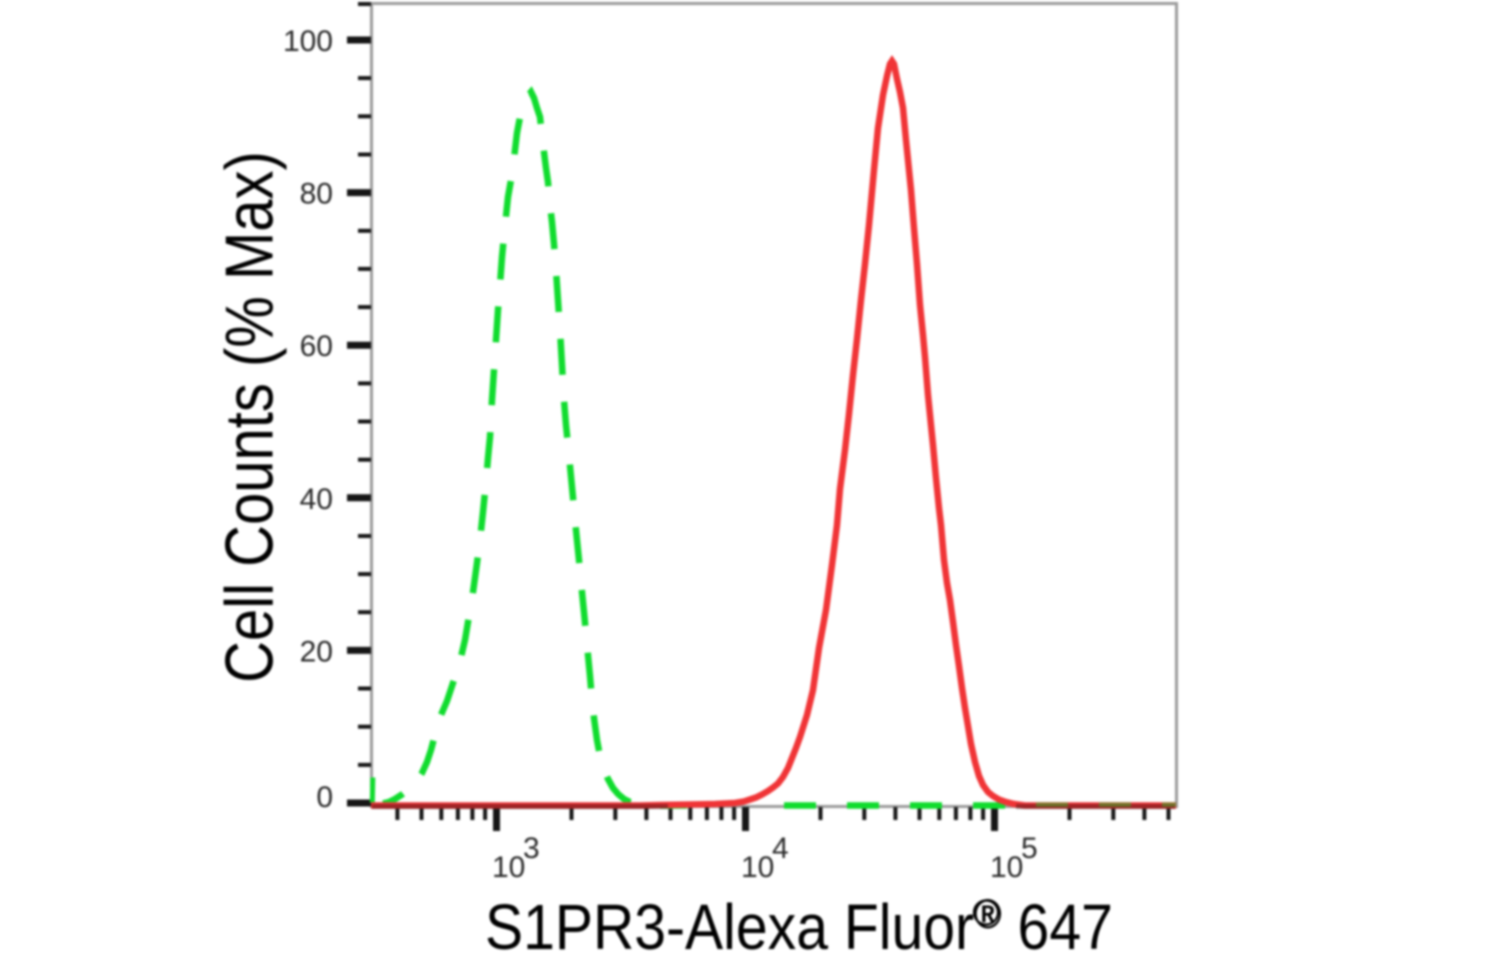 The height and width of the screenshot is (958, 1490). I want to click on svg-text: 20, so click(316, 651).